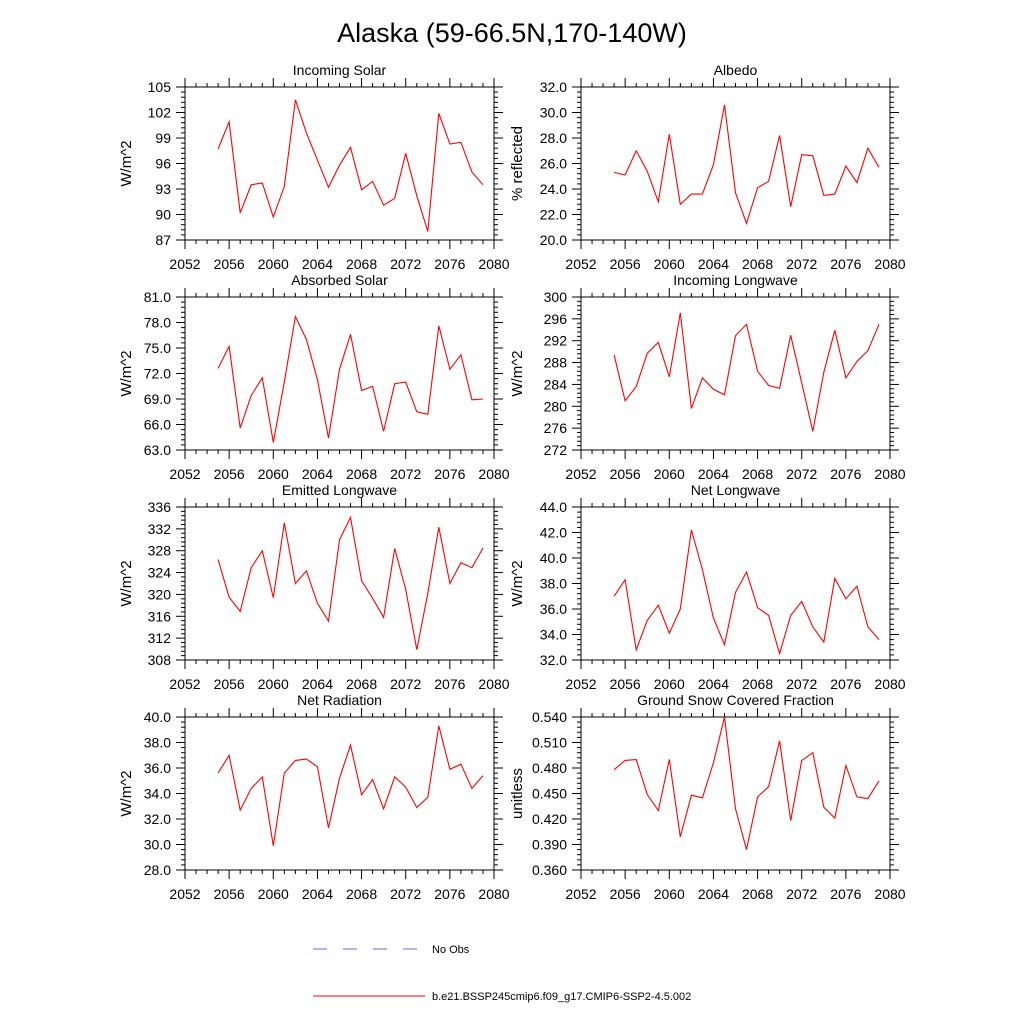 This screenshot has width=1024, height=1024. What do you see at coordinates (517, 793) in the screenshot?
I see `y-axis-label: unitless` at bounding box center [517, 793].